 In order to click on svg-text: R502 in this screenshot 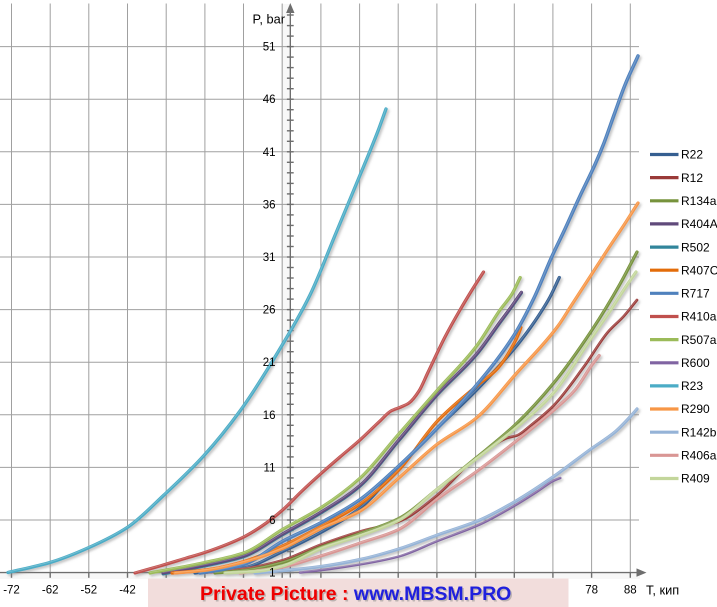, I will do `click(695, 247)`.